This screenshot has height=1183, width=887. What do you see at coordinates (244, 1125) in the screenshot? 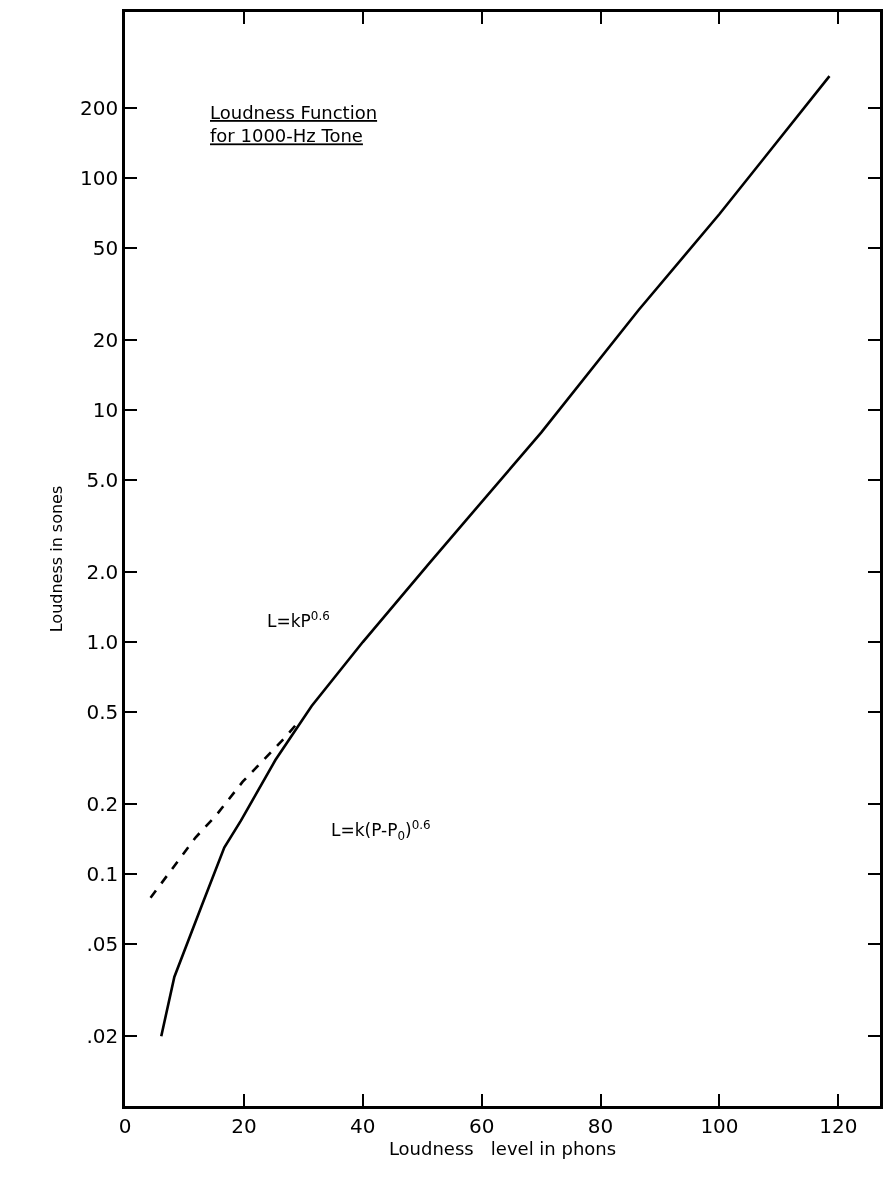
I see `x-tick-label: 20` at bounding box center [244, 1125].